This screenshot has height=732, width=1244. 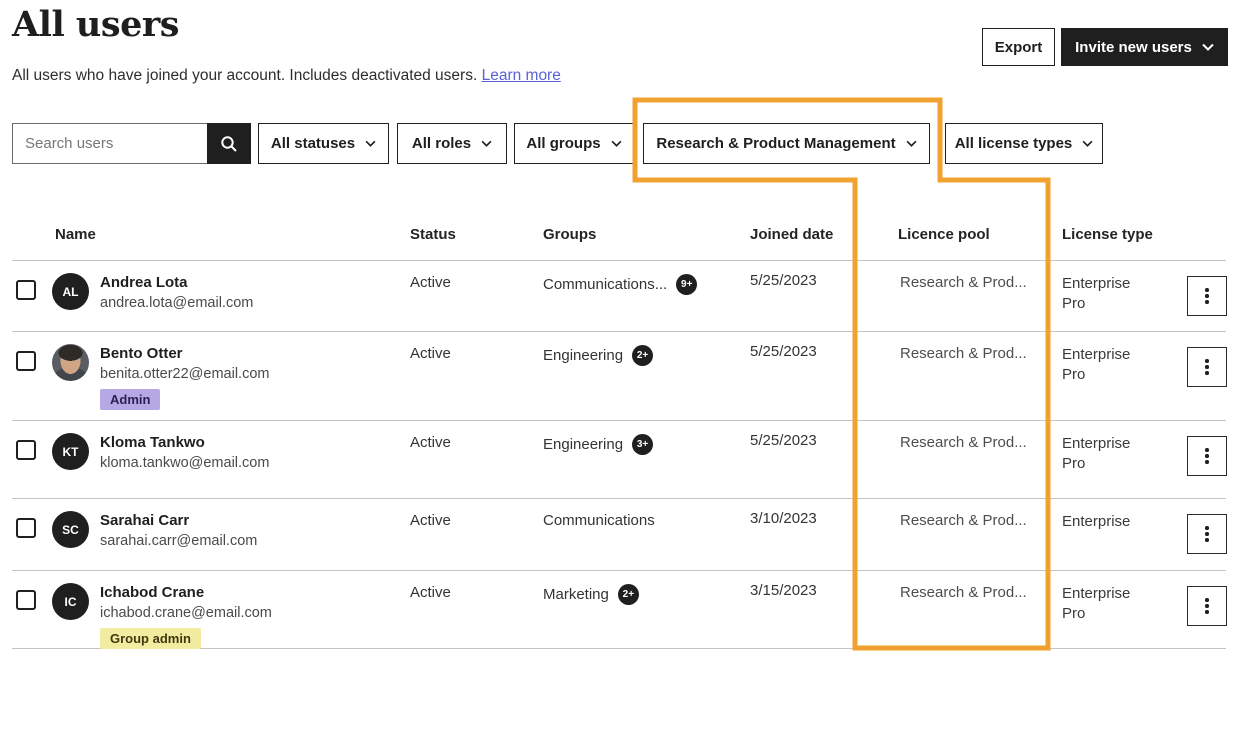 I want to click on license-type: Enterprise, so click(x=1096, y=521).